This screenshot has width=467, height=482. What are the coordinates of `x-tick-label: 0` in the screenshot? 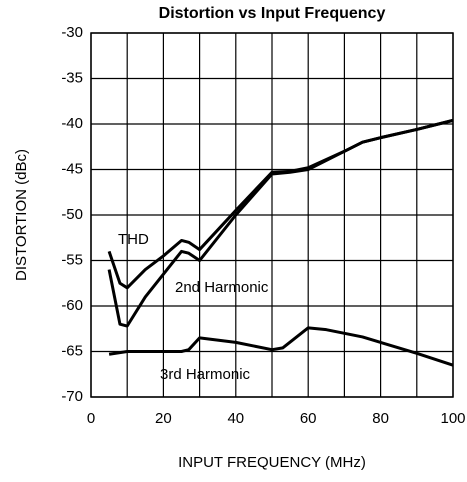 It's located at (91, 418).